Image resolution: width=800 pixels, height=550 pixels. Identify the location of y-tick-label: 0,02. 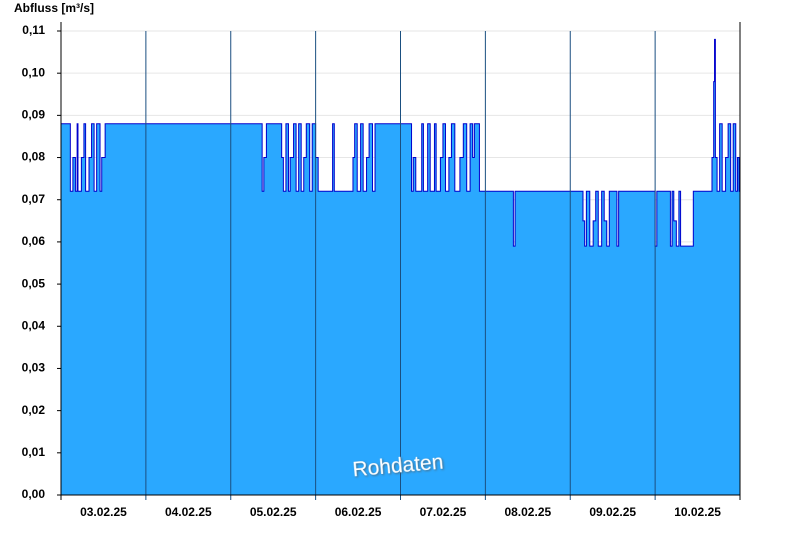
(34, 410).